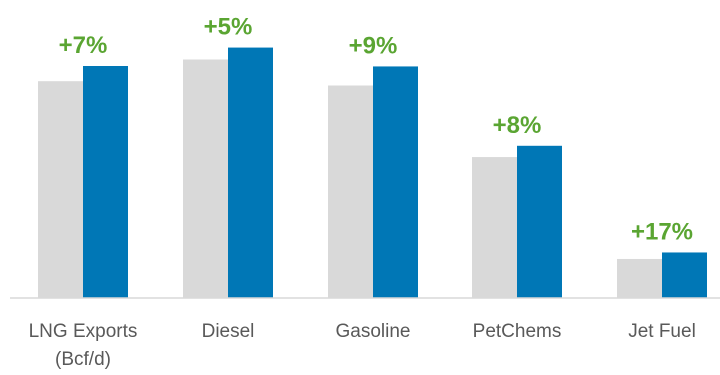 This screenshot has height=375, width=720. I want to click on data-label-lng-exports-bcf-d: +7%, so click(83, 45).